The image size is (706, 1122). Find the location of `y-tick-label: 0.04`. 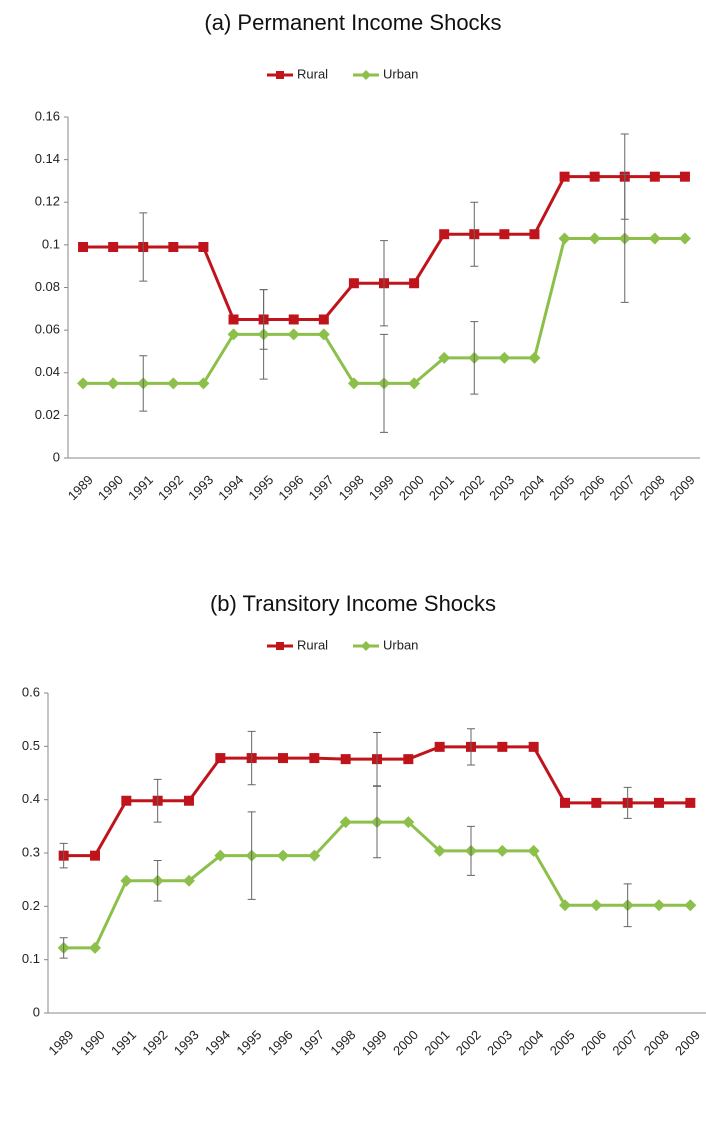

y-tick-label: 0.04 is located at coordinates (47, 371).